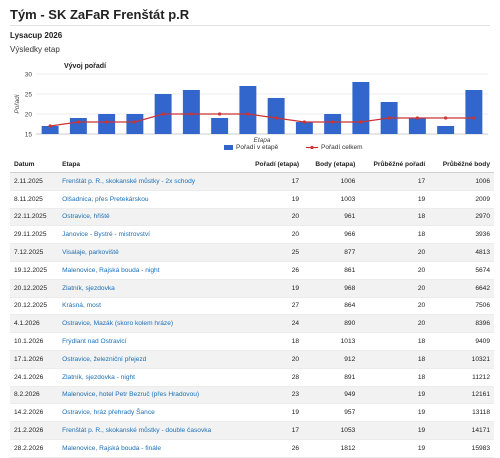  What do you see at coordinates (331, 288) in the screenshot?
I see `cell-stage-points: 968` at bounding box center [331, 288].